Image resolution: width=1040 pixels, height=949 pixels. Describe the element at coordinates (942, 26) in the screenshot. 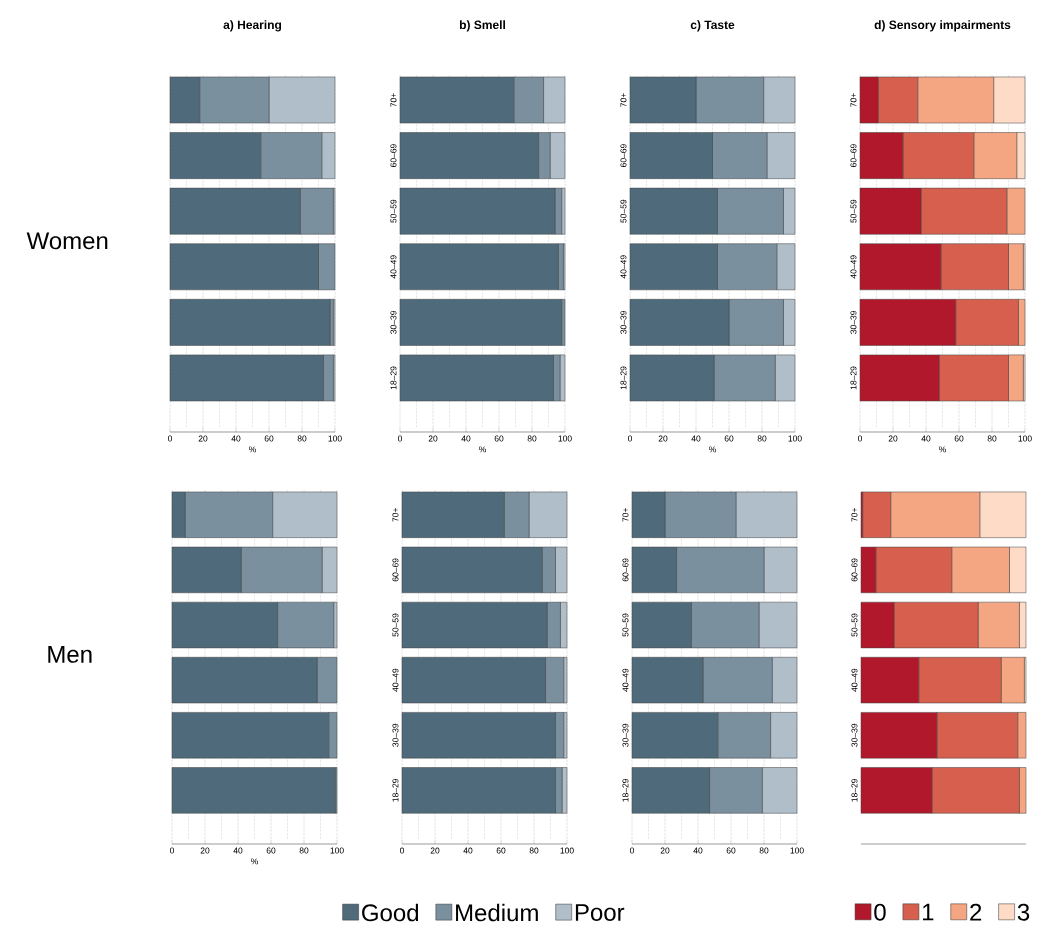

I see `chart-title: d) Sensory impairments` at that location.